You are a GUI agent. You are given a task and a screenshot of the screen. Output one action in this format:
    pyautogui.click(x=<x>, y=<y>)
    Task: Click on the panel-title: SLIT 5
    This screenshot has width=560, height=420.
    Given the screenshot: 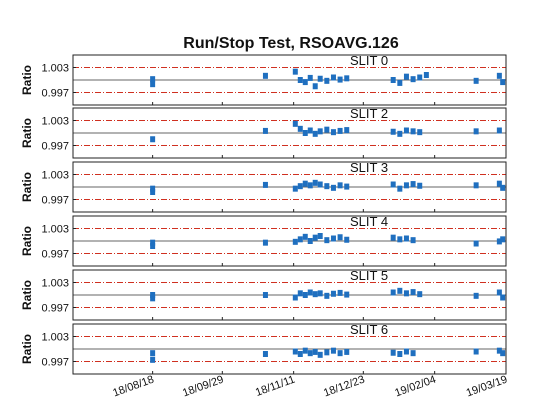 What is the action you would take?
    pyautogui.click(x=369, y=275)
    